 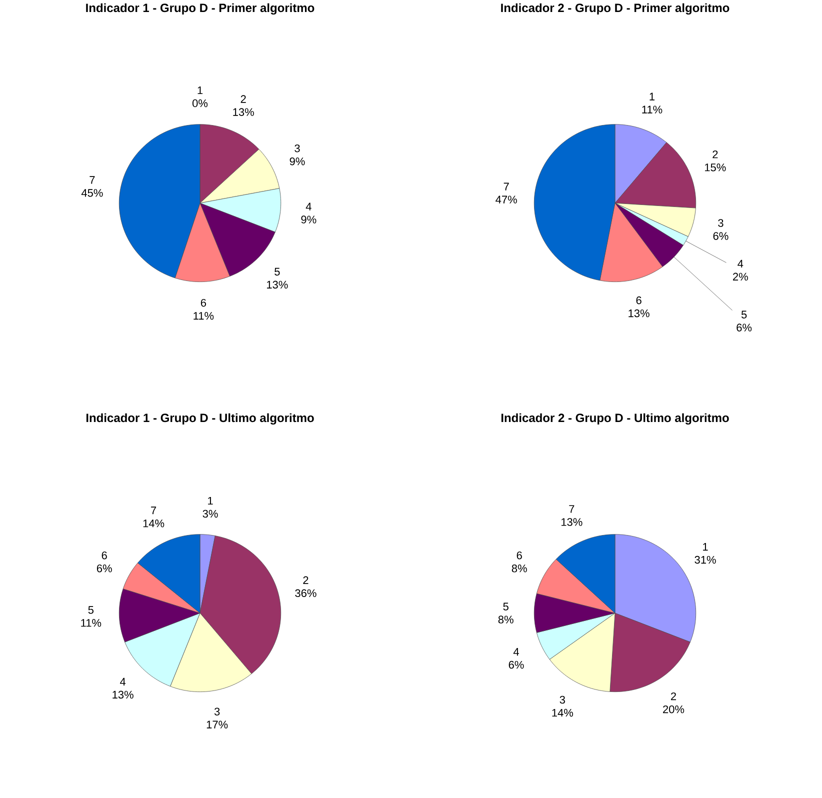 What do you see at coordinates (200, 90) in the screenshot?
I see `category-label: 1` at bounding box center [200, 90].